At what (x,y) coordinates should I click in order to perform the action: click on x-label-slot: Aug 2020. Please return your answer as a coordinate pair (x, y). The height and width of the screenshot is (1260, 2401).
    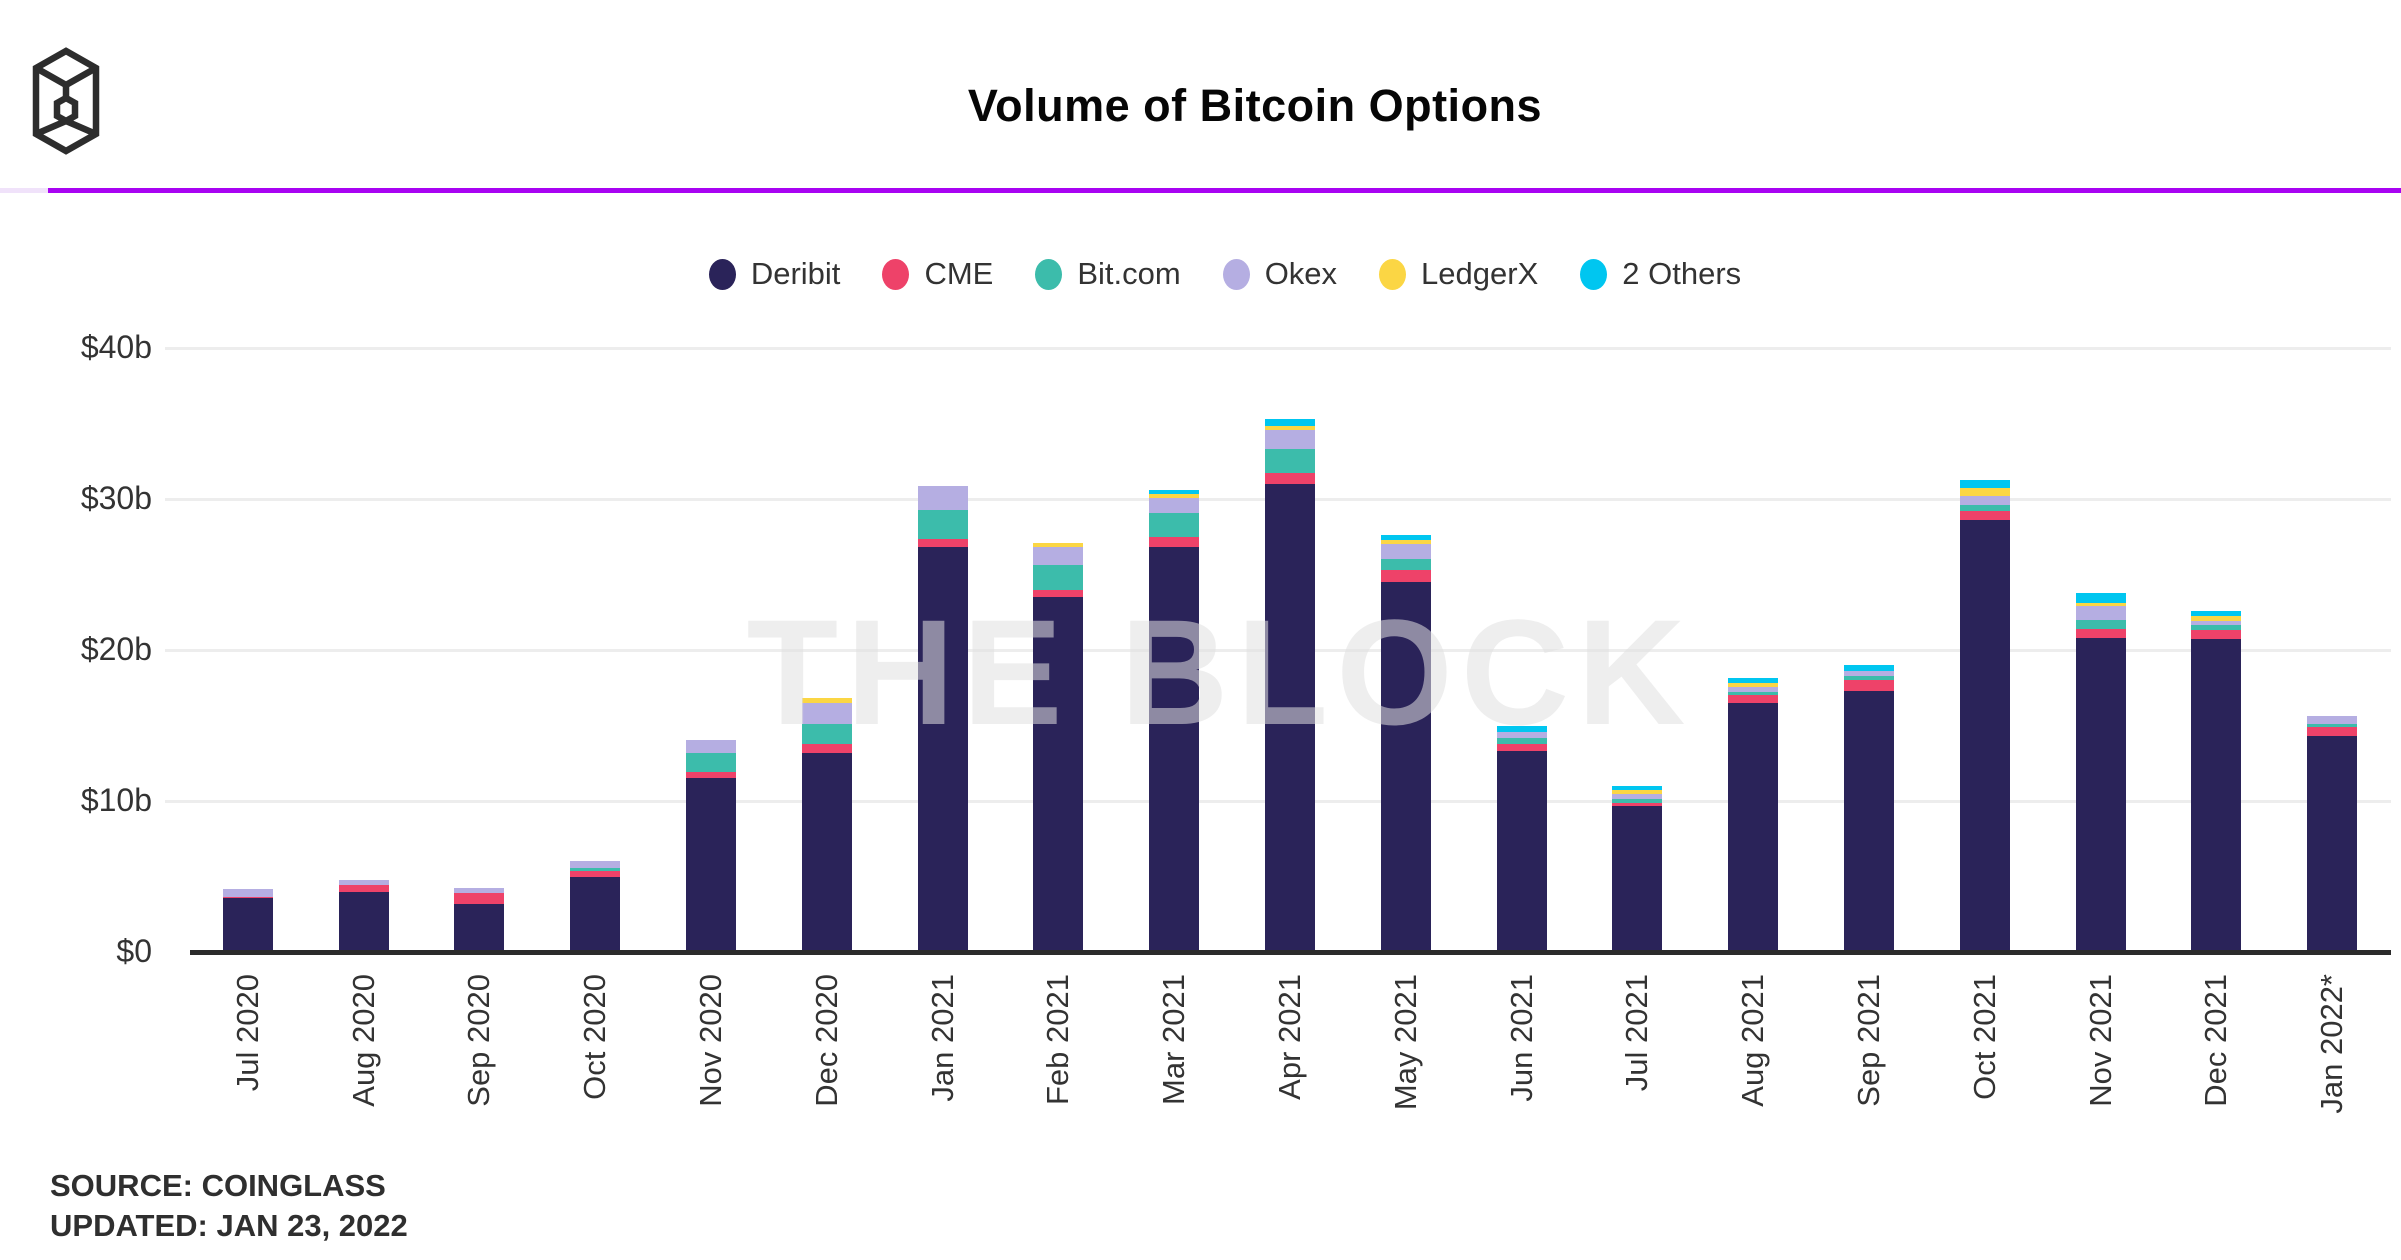
    Looking at the image, I should click on (364, 1074).